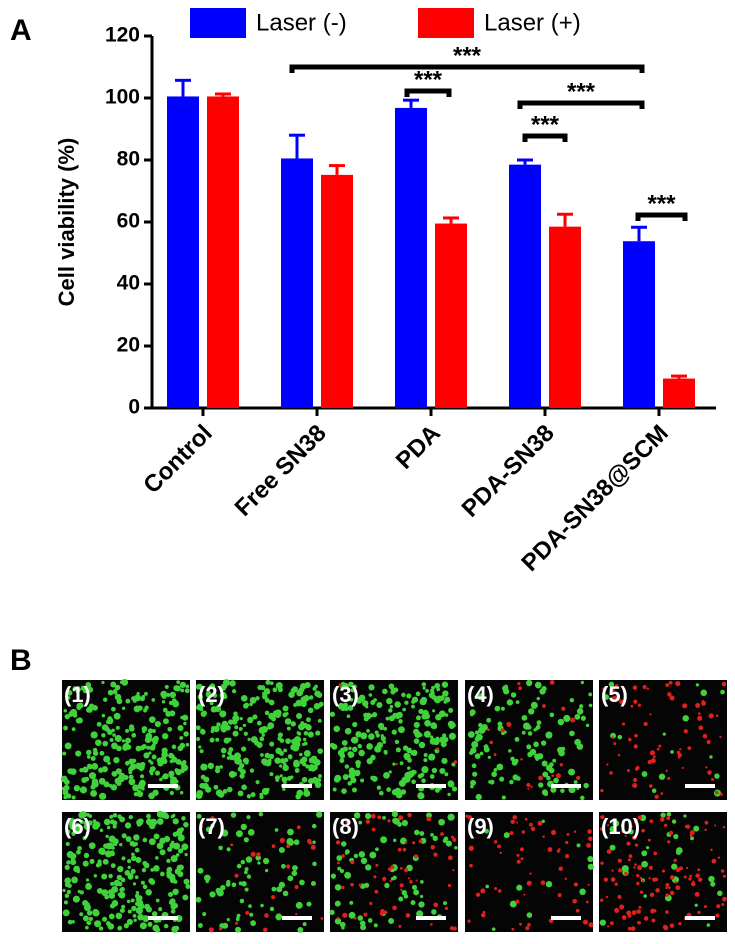 Image resolution: width=735 pixels, height=944 pixels. Describe the element at coordinates (122, 35) in the screenshot. I see `y-tick-label: 120` at that location.